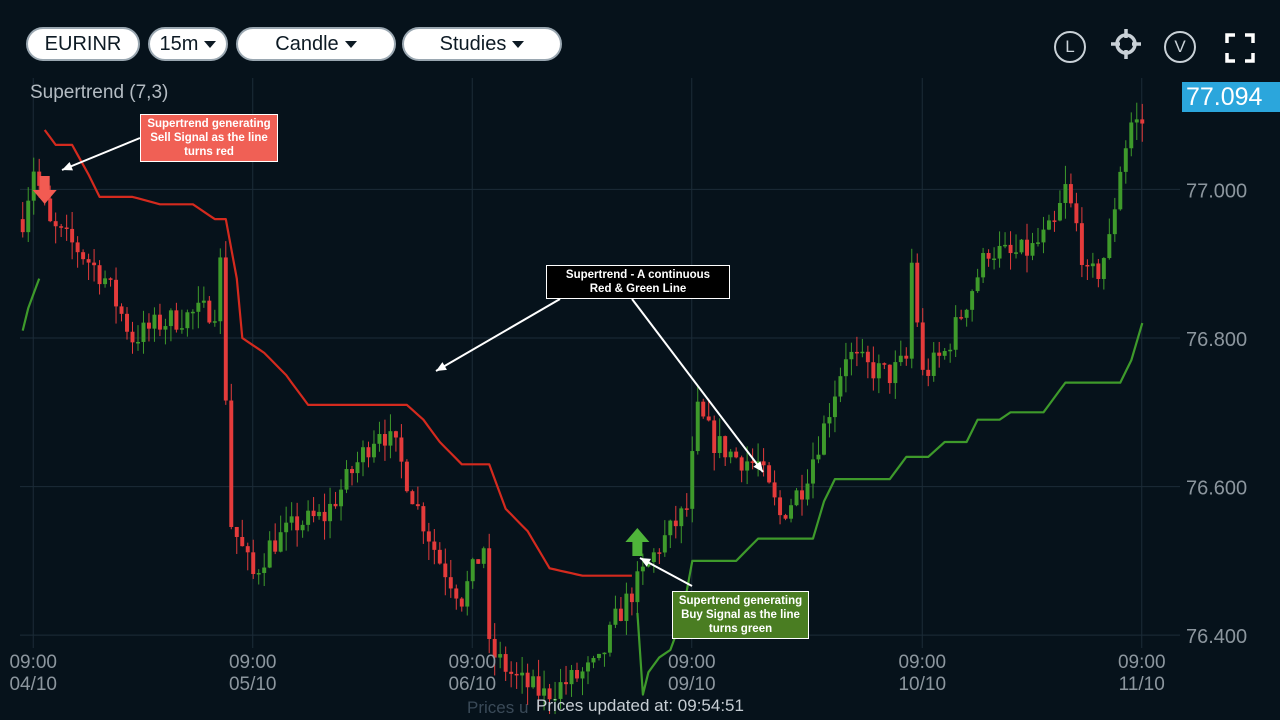 This screenshot has height=720, width=1280. I want to click on chart-style-dropdown: Candle, so click(316, 44).